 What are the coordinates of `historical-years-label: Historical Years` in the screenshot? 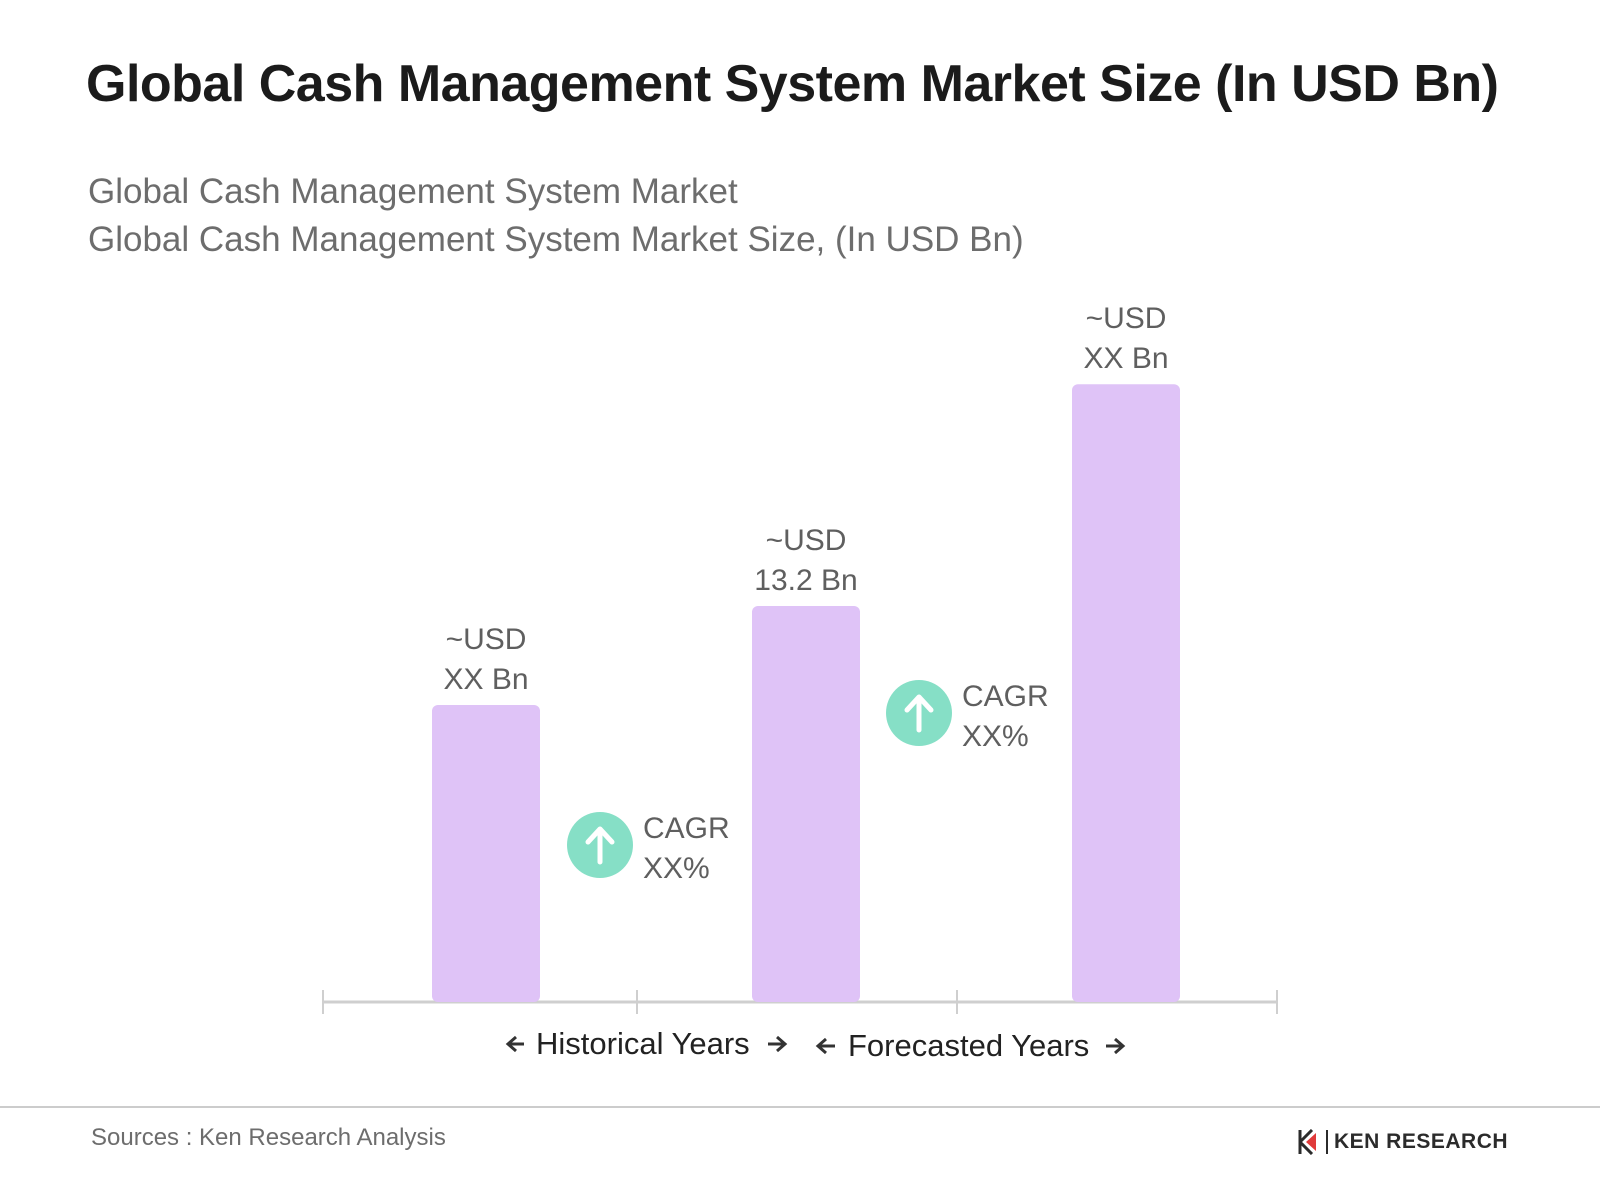 It's located at (643, 1043).